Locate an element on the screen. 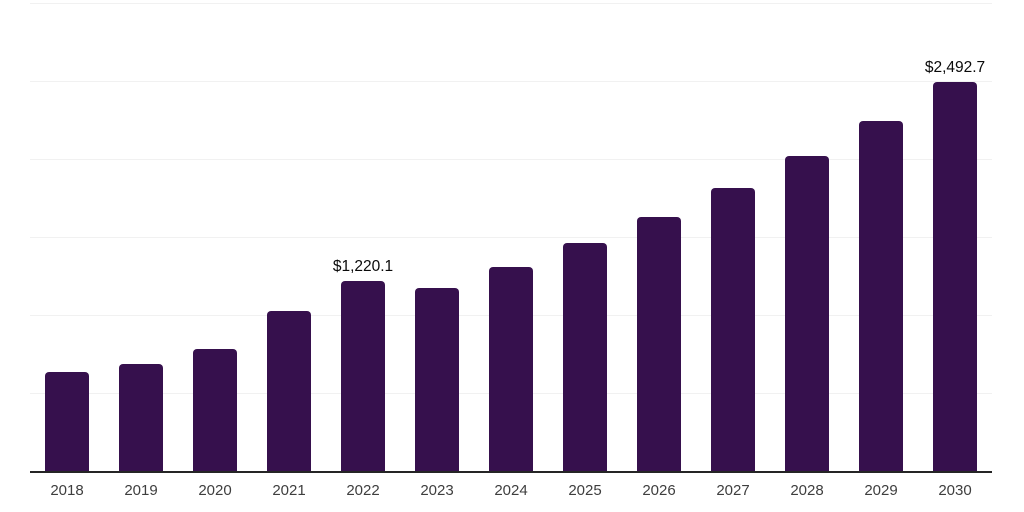  x-axis-tick-label: 2020 is located at coordinates (215, 490).